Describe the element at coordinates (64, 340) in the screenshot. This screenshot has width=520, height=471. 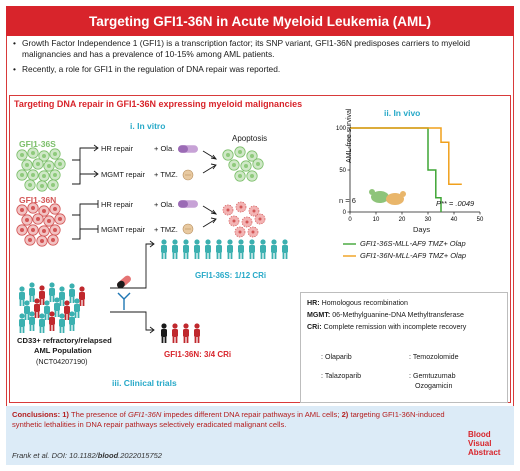
I see `population-label: CD33+ refractory/relapsed` at that location.